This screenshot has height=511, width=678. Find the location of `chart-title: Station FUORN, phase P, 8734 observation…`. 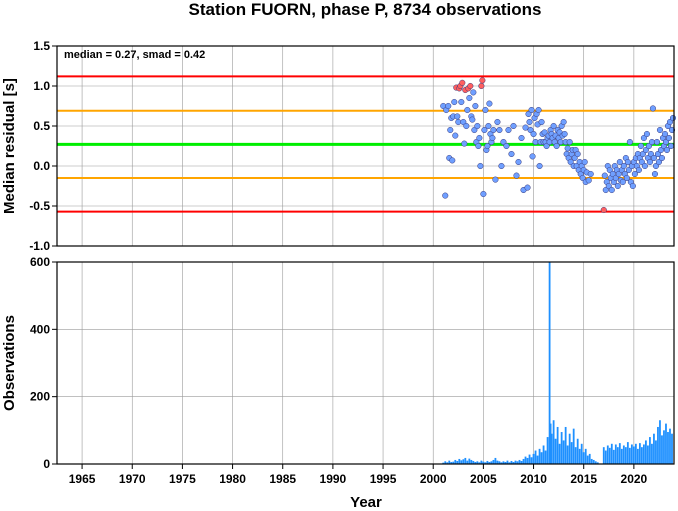

chart-title: Station FUORN, phase P, 8734 observation… is located at coordinates (364, 9).